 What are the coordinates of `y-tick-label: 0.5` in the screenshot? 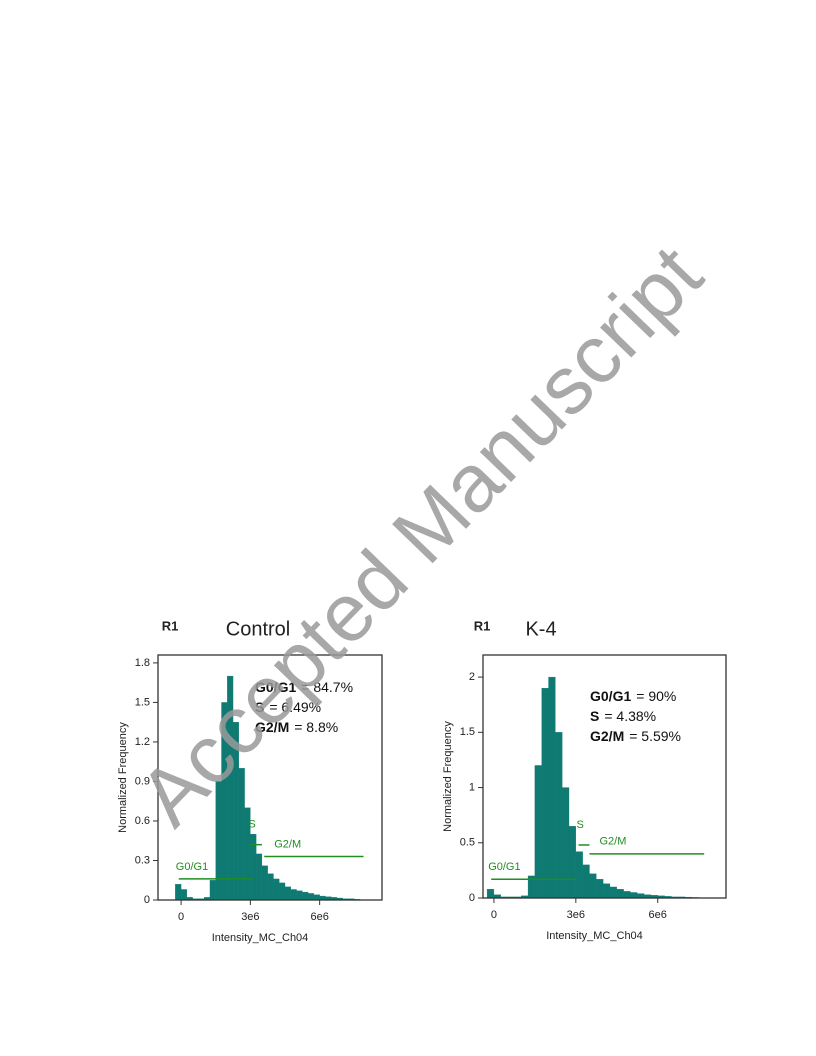 It's located at (467, 843).